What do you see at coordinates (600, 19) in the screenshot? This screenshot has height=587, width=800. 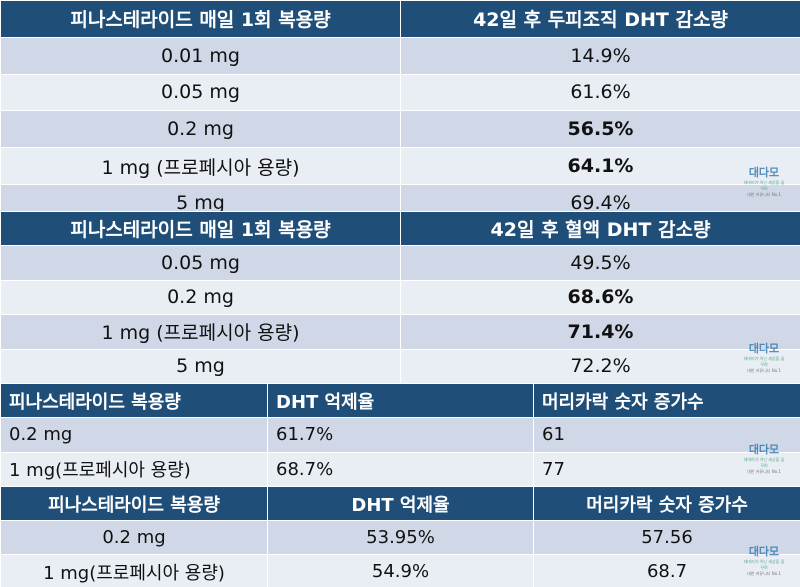 I see `column-header-scalp-dht: 42일 후 두피조직 DHT 감소량` at bounding box center [600, 19].